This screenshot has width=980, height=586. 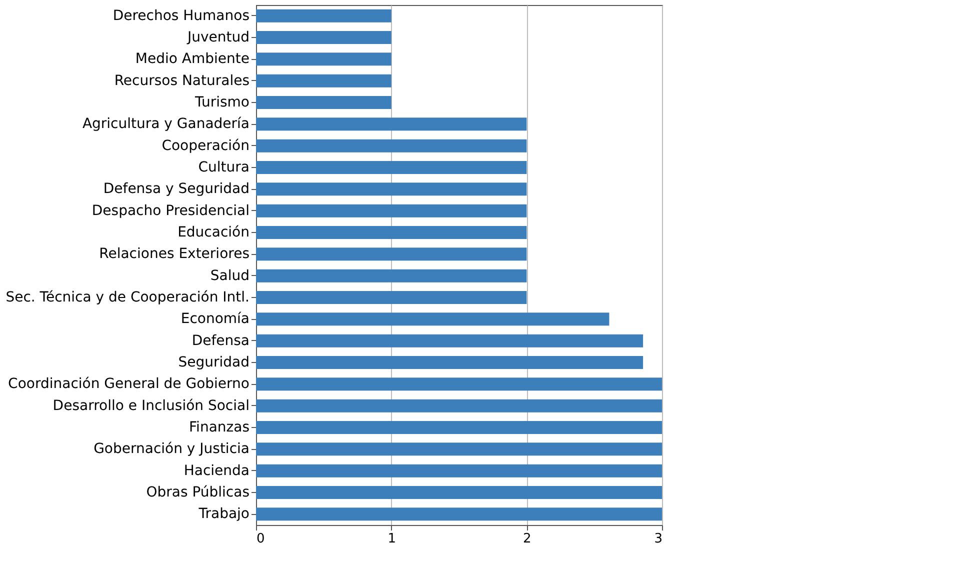 What do you see at coordinates (174, 254) in the screenshot?
I see `y-tick-label: Relaciones Exteriores` at bounding box center [174, 254].